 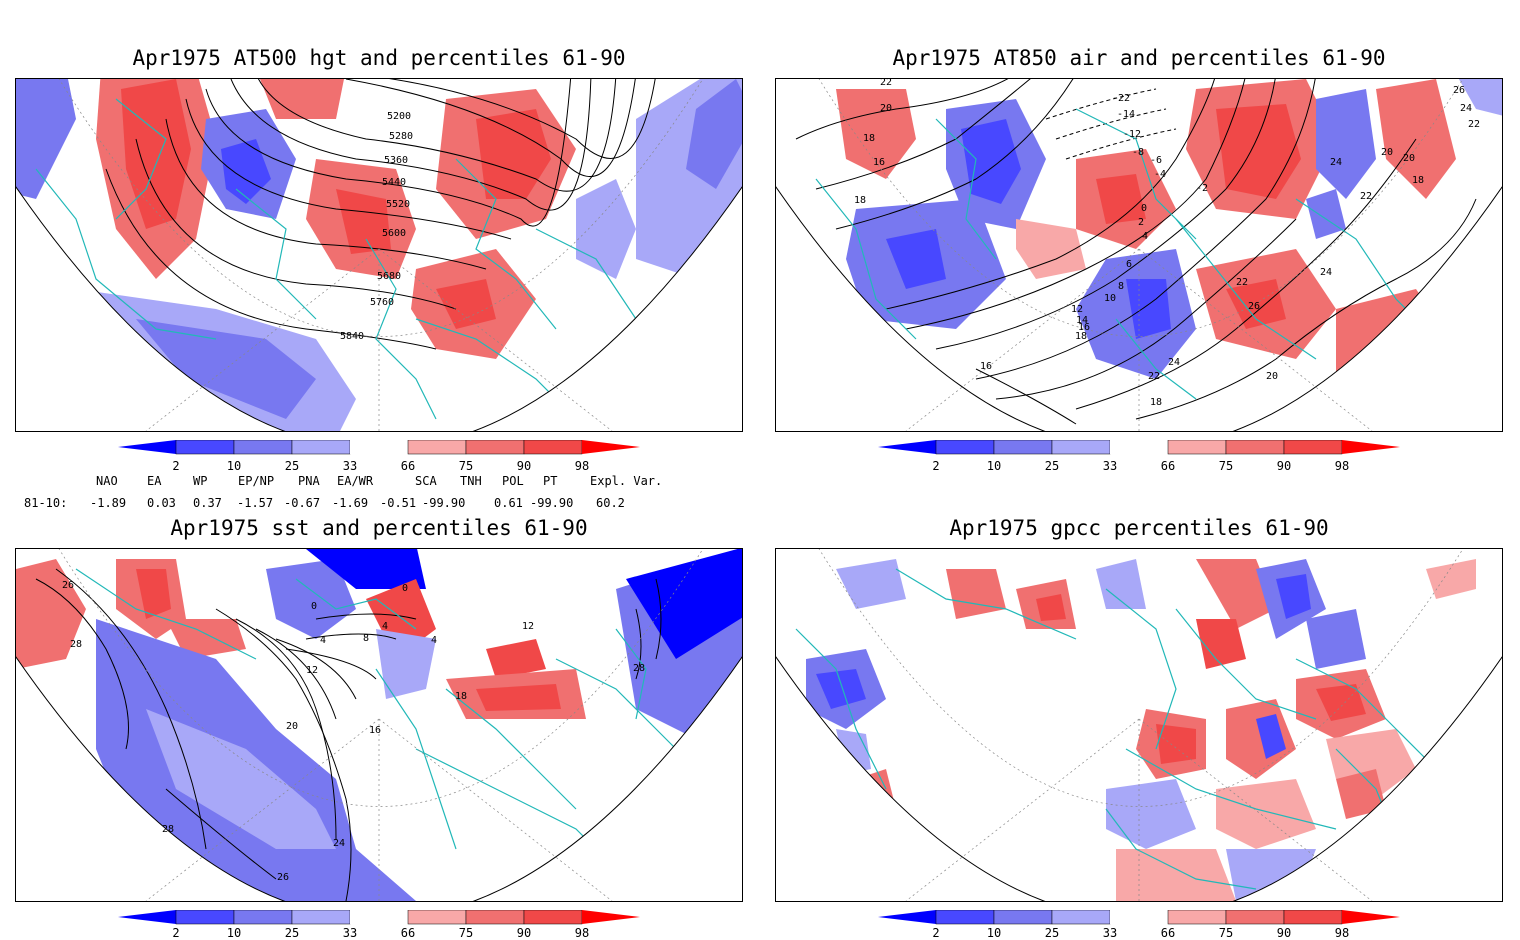 I want to click on index-header: POL, so click(x=513, y=481).